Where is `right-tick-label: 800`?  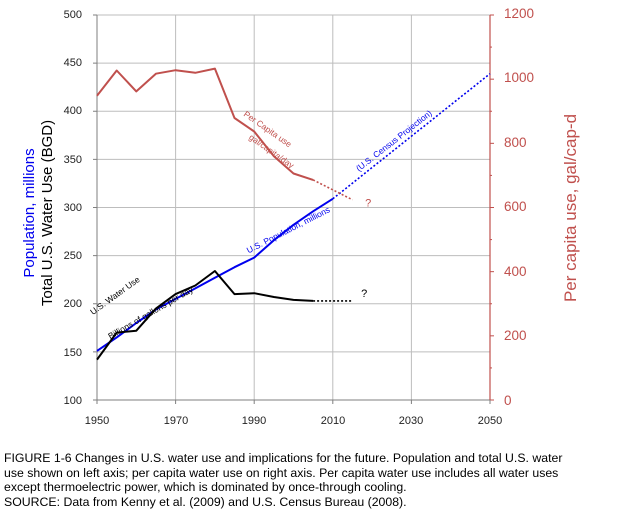 right-tick-label: 800 is located at coordinates (515, 142).